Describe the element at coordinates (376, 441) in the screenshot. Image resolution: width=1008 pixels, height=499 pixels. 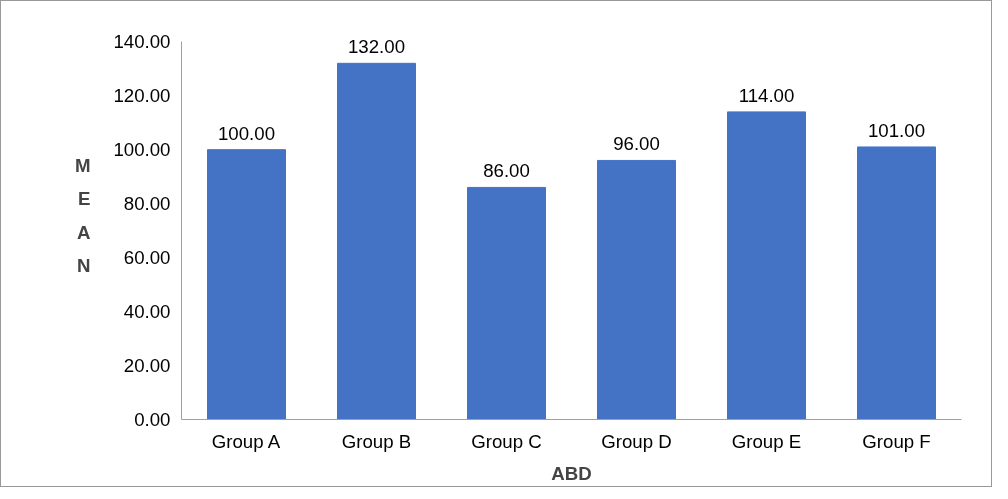
I see `x-tick-label: Group B` at that location.